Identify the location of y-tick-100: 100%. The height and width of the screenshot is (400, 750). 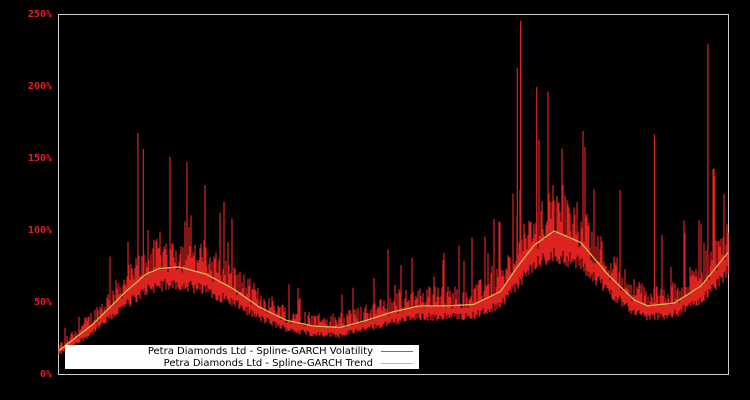
(39, 230).